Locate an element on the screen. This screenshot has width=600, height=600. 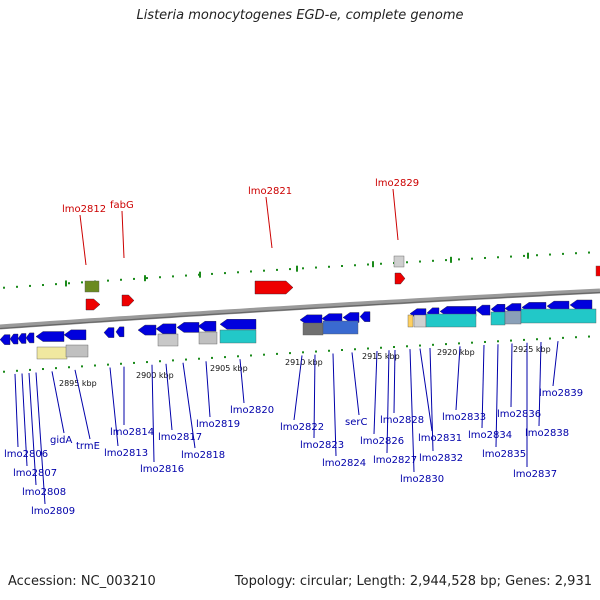
gene-label-bottom: lmo2838 is located at coordinates (547, 433).